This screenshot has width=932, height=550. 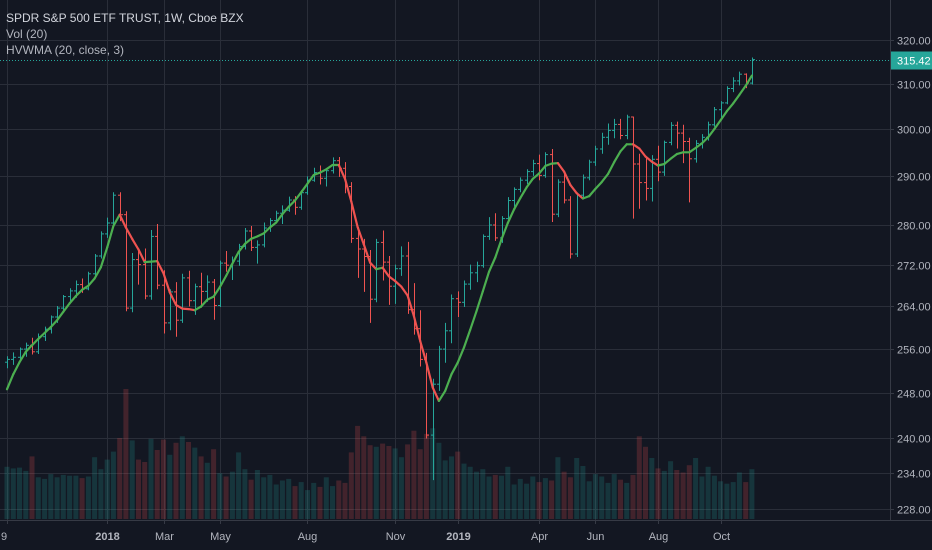 I want to click on time-tick-label: 2019, so click(x=458, y=537).